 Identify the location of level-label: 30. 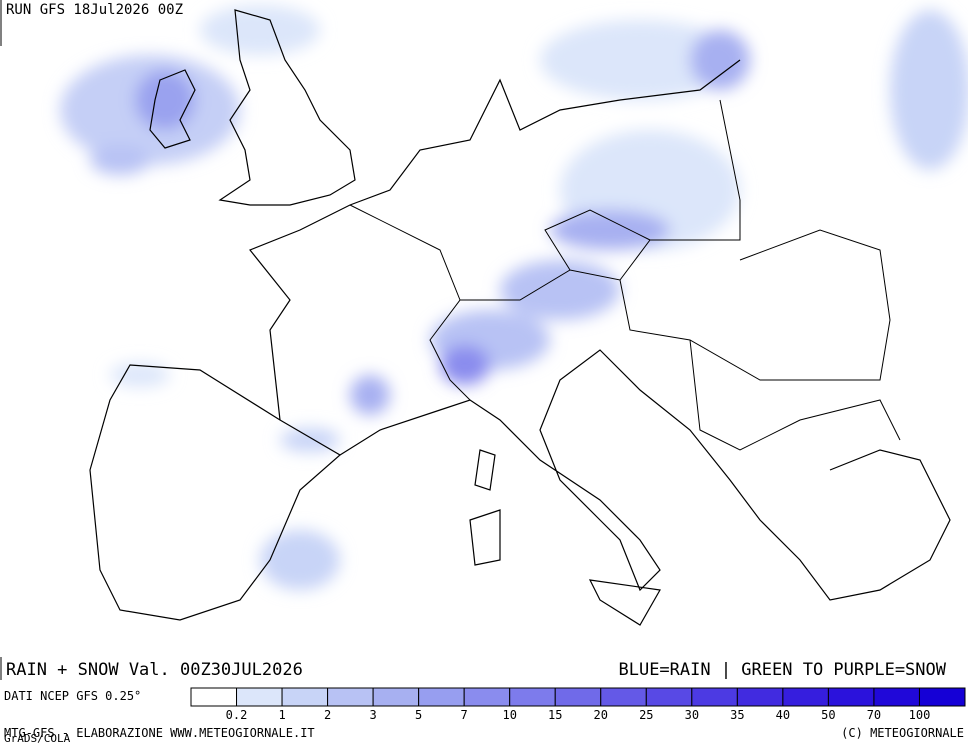
(692, 715).